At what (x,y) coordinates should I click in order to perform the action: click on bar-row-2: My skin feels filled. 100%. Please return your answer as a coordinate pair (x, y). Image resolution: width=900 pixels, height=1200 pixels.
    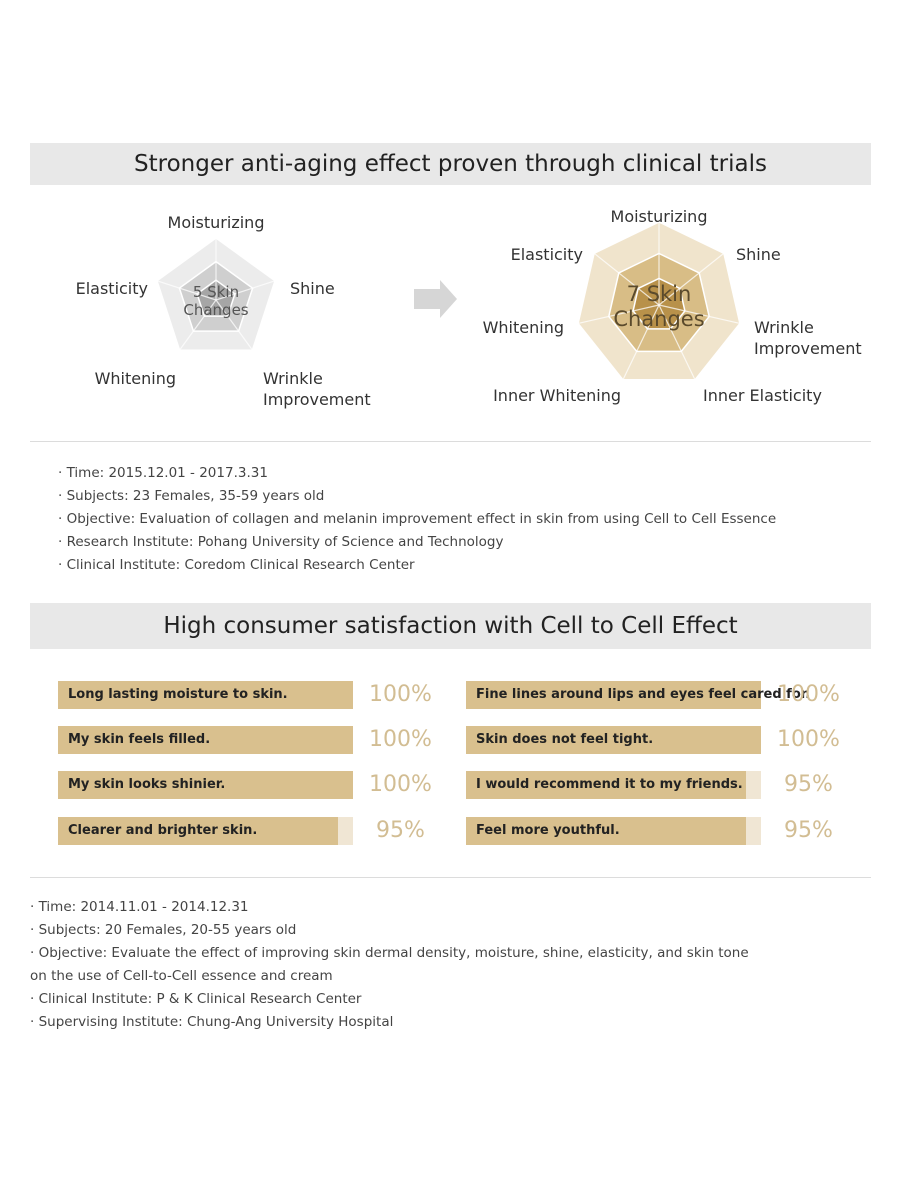
    Looking at the image, I should click on (253, 740).